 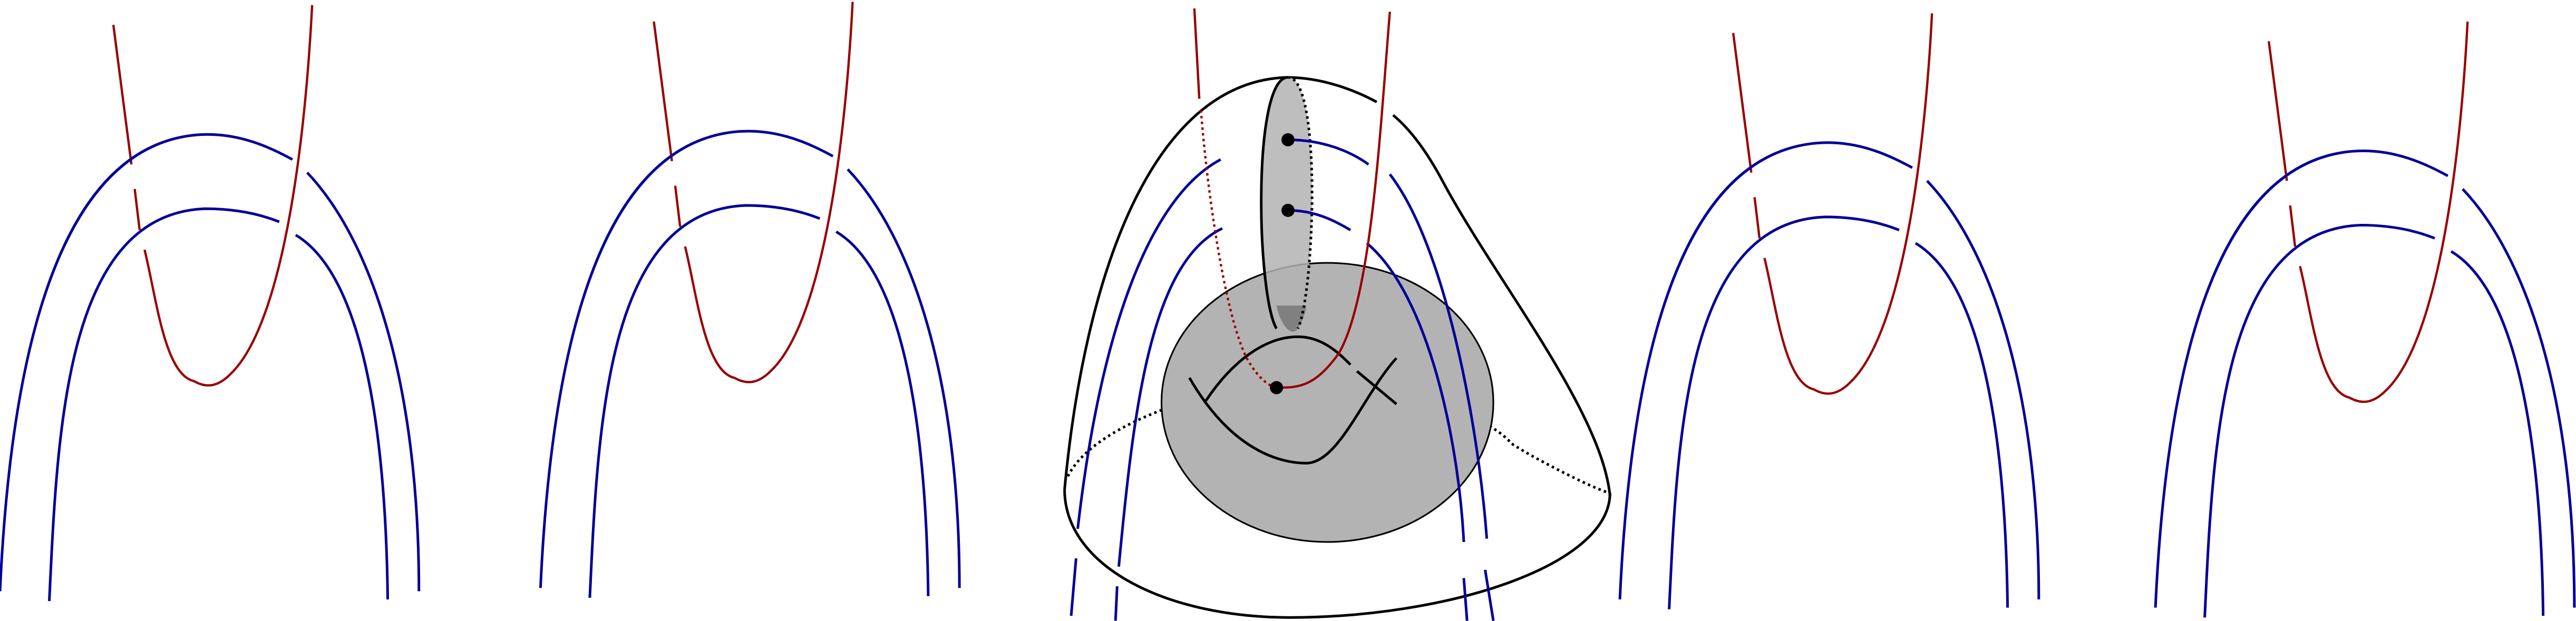 What do you see at coordinates (1337, 554) in the screenshot?
I see `ball-bottom` at bounding box center [1337, 554].